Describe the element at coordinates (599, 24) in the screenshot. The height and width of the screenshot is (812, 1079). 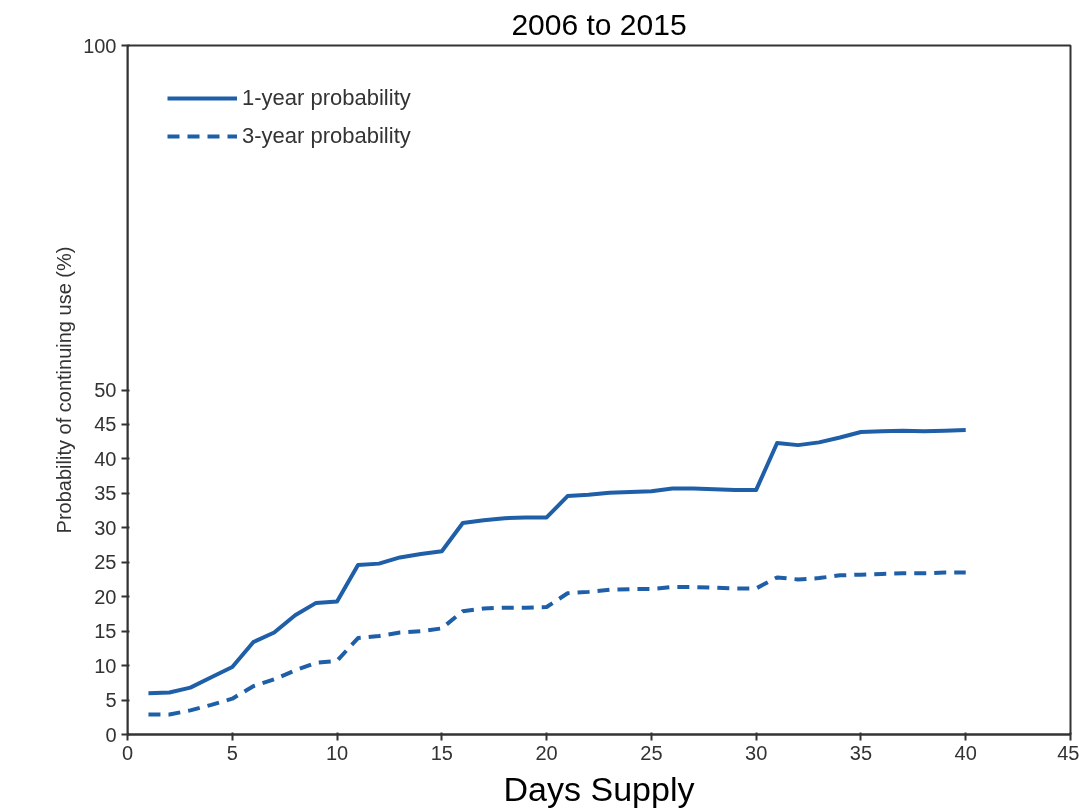
I see `chart-title: 2006 to 2015` at that location.